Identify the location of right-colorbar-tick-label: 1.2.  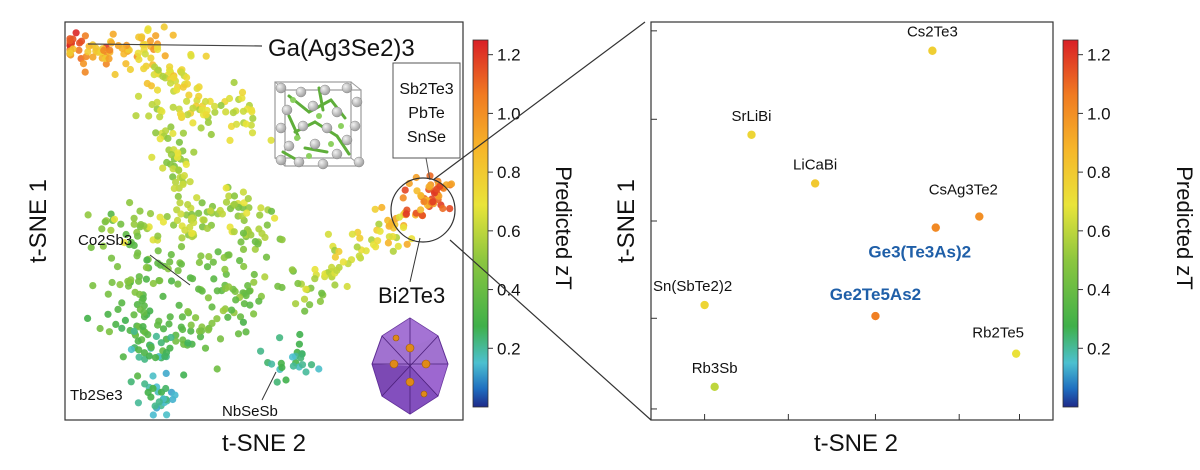
(1099, 55).